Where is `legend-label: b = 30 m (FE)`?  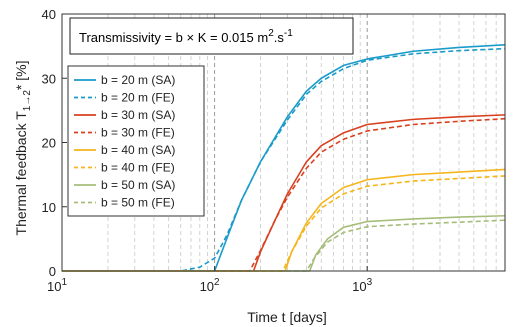
legend-label: b = 30 m (FE) is located at coordinates (138, 133).